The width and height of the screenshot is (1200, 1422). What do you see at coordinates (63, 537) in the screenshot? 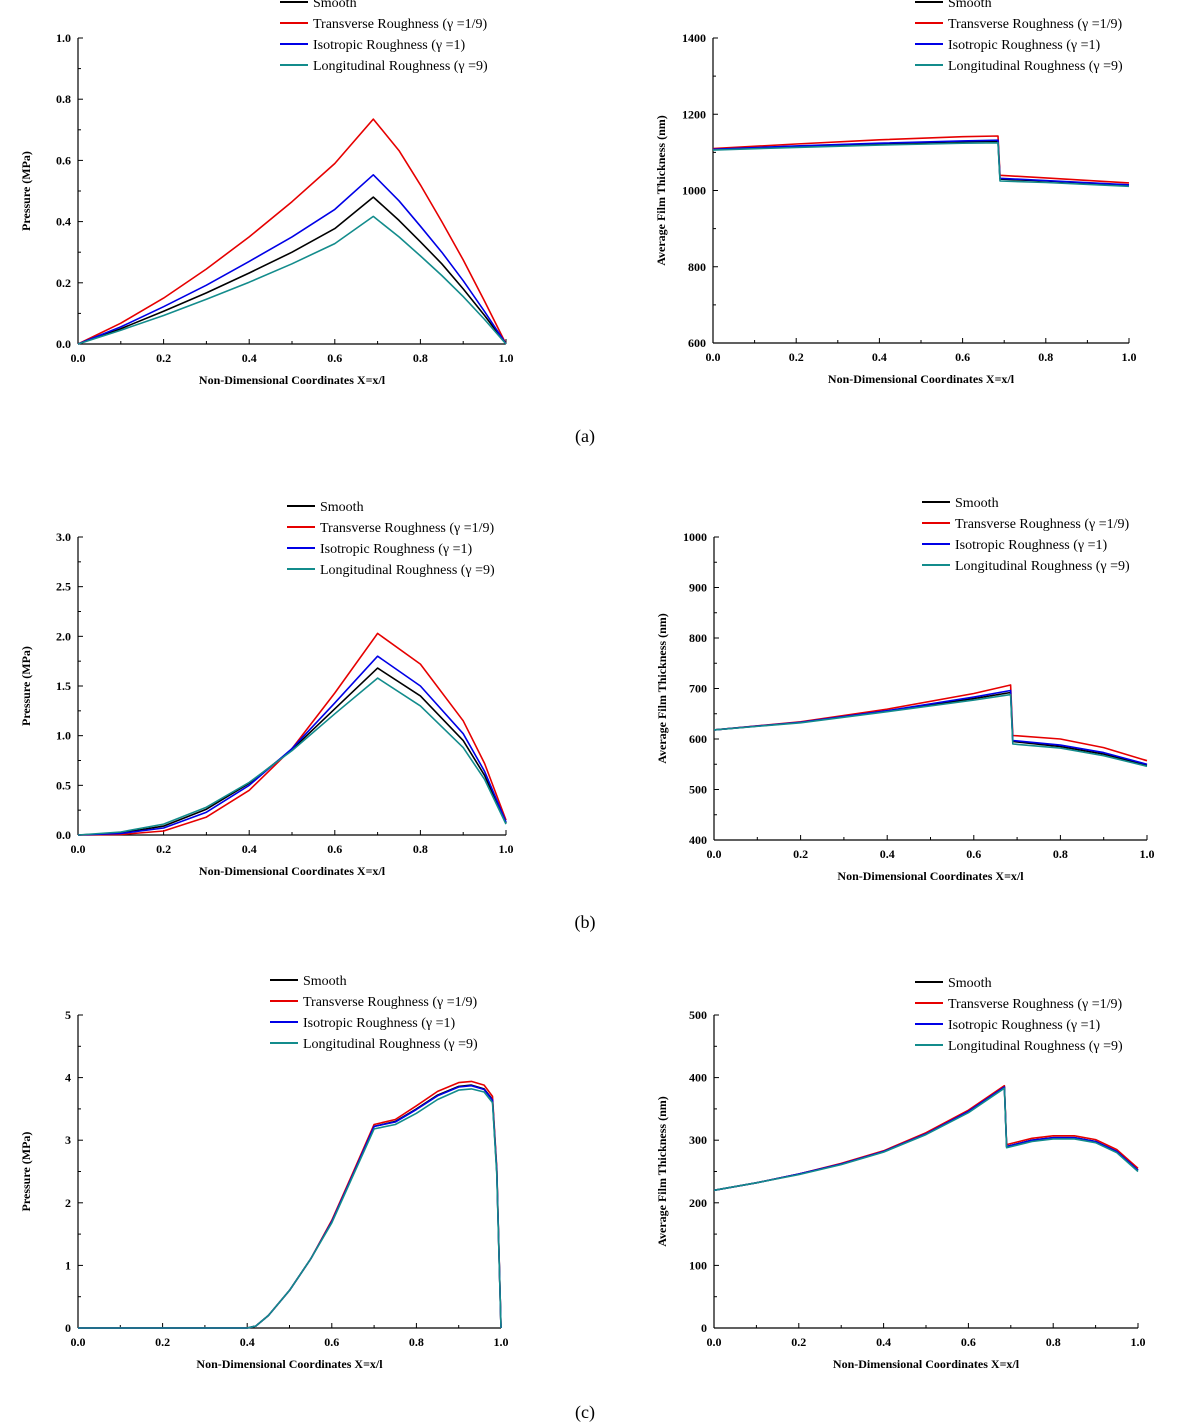
I see `y-tick-label: 3.0` at bounding box center [63, 537].